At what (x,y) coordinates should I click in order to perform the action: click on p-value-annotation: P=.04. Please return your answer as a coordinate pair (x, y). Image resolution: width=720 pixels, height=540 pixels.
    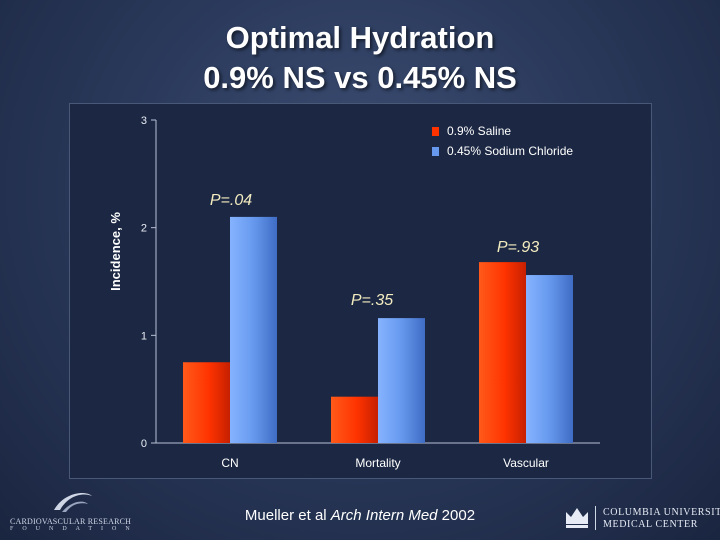
    Looking at the image, I should click on (231, 200).